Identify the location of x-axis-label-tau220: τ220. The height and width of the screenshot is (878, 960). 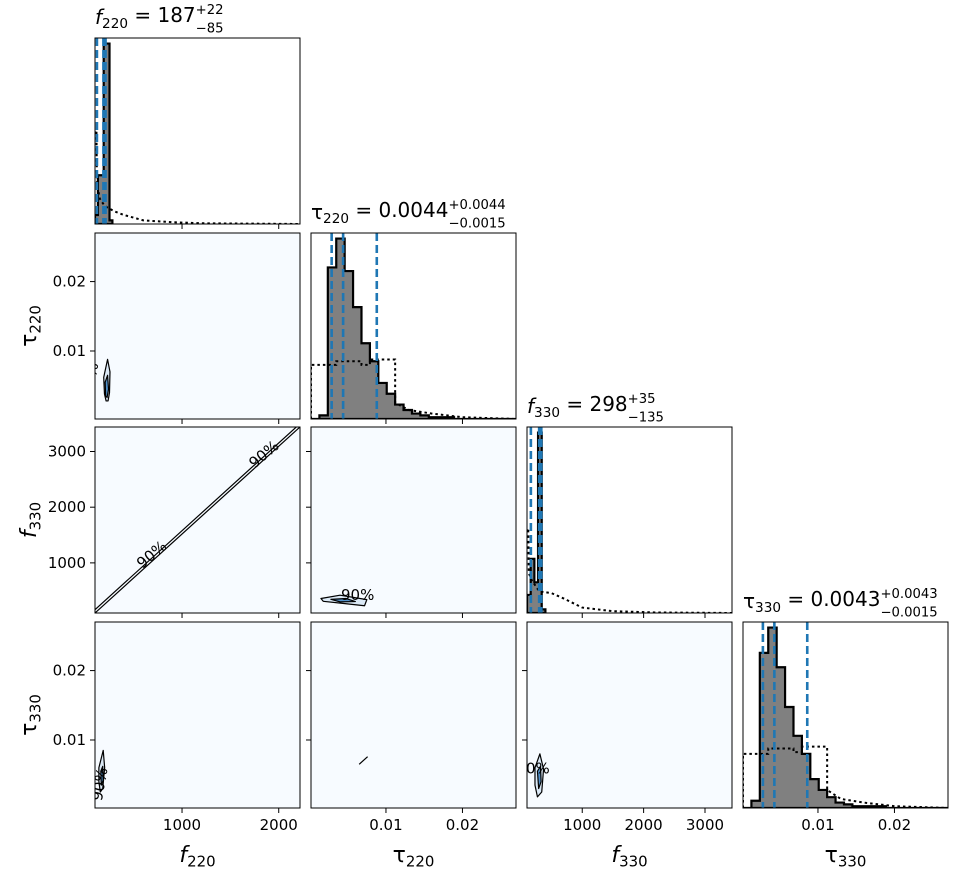
(414, 856).